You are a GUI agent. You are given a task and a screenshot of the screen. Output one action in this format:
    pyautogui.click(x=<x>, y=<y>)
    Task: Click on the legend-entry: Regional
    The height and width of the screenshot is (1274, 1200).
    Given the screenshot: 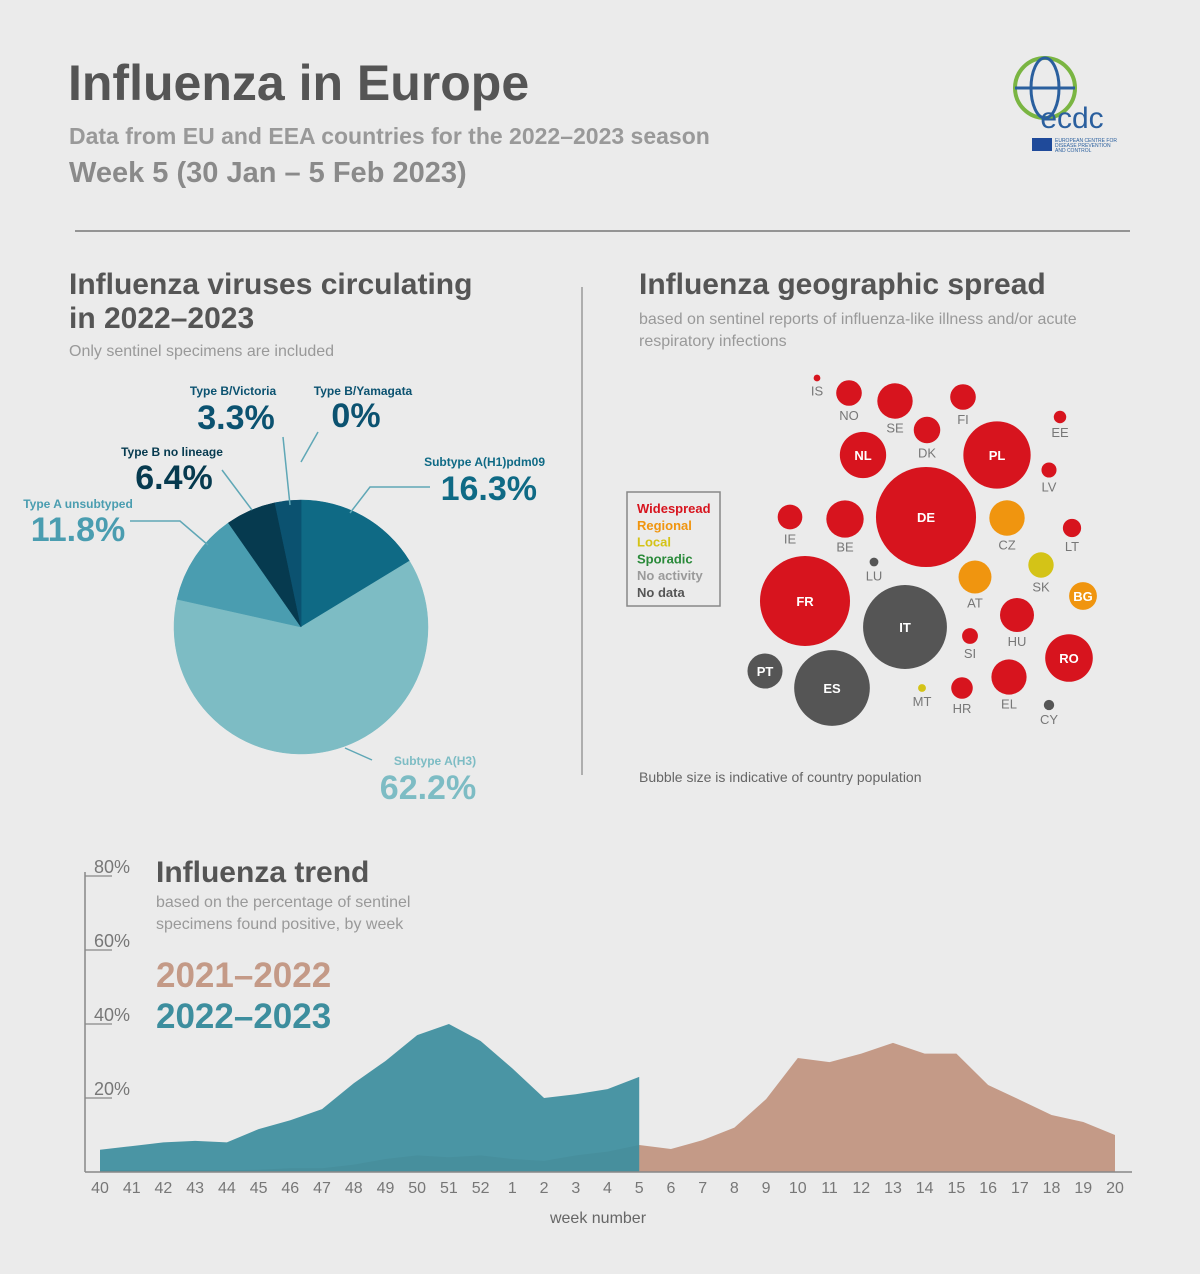 What is the action you would take?
    pyautogui.click(x=664, y=525)
    